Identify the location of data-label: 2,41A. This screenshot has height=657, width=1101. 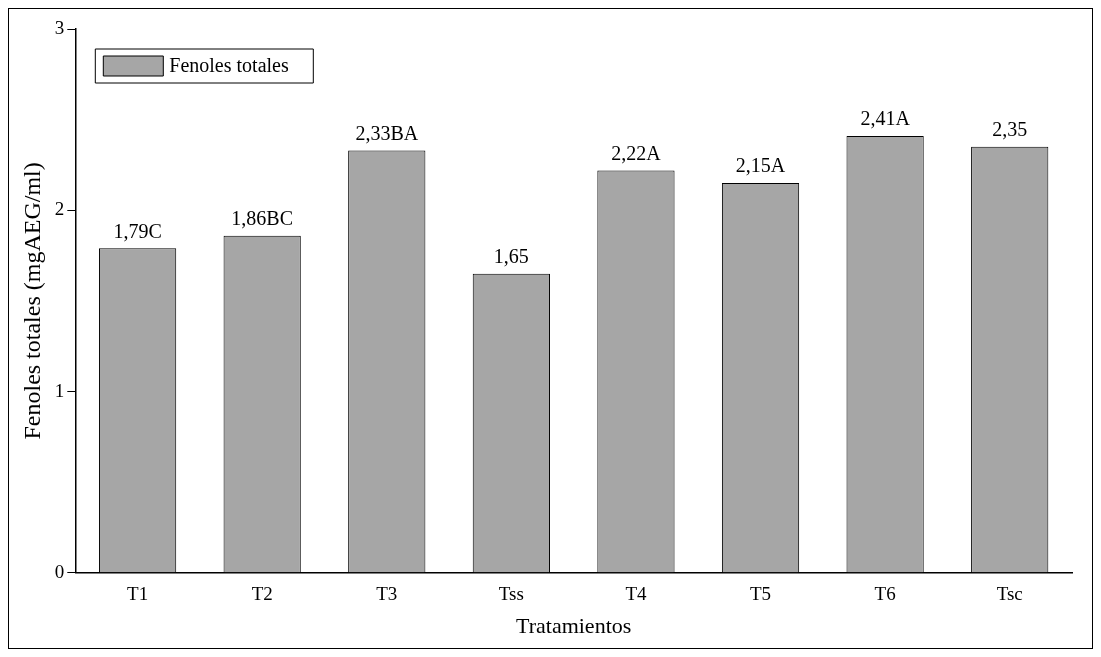
(885, 118).